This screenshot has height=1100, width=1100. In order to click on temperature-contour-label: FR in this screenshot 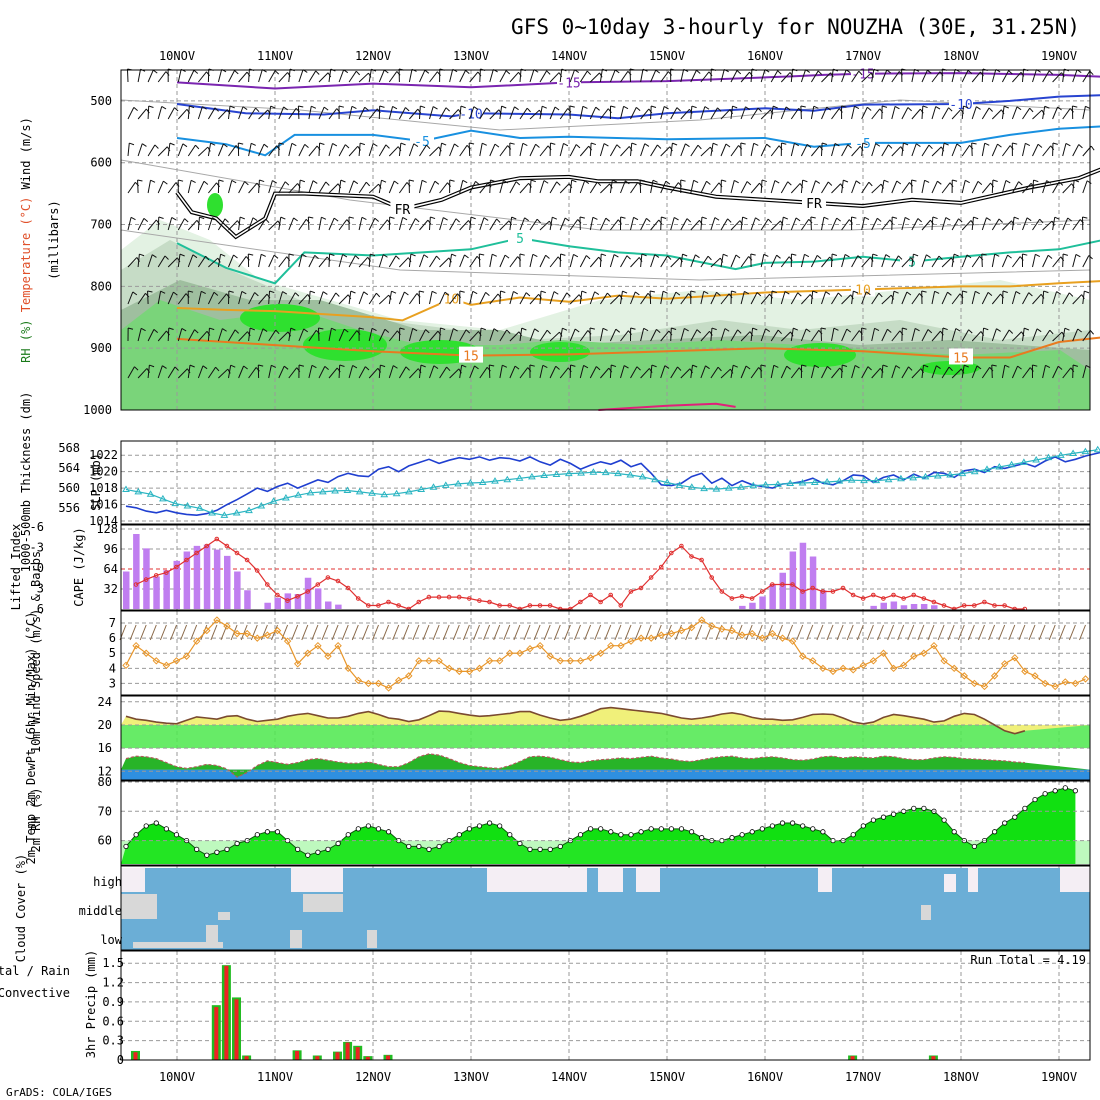, I will do `click(814, 204)`.